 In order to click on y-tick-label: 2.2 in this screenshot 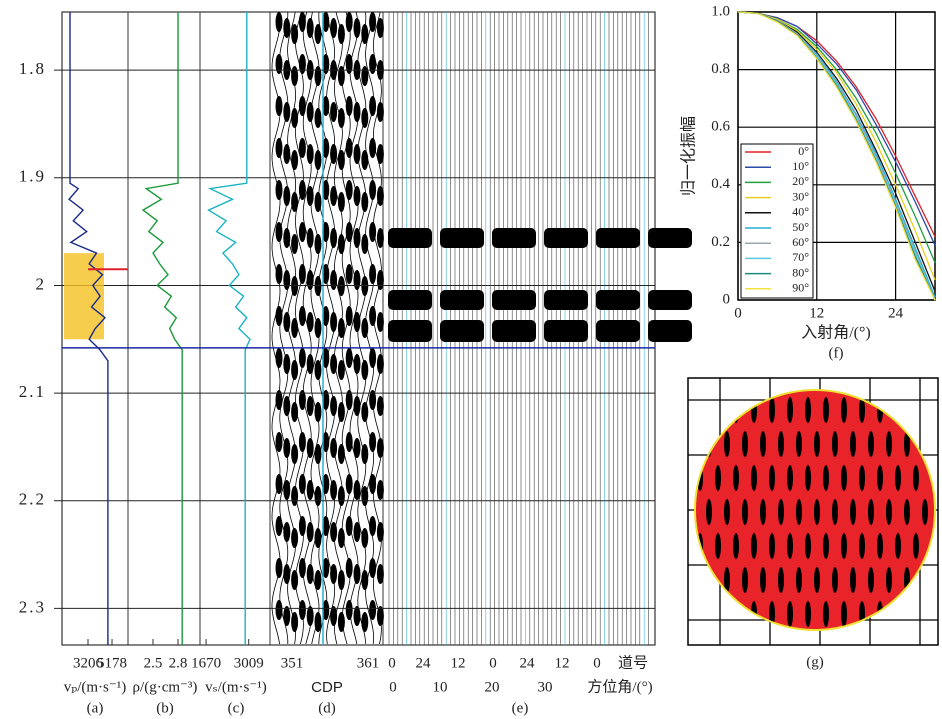, I will do `click(32, 499)`.